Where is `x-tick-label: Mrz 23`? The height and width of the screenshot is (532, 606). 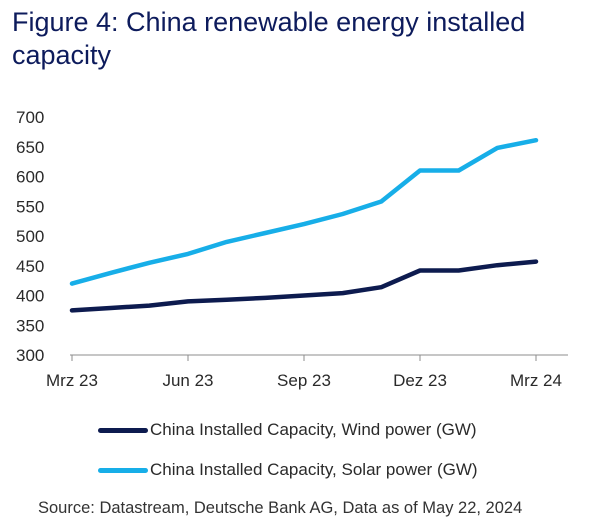 x-tick-label: Mrz 23 is located at coordinates (72, 380).